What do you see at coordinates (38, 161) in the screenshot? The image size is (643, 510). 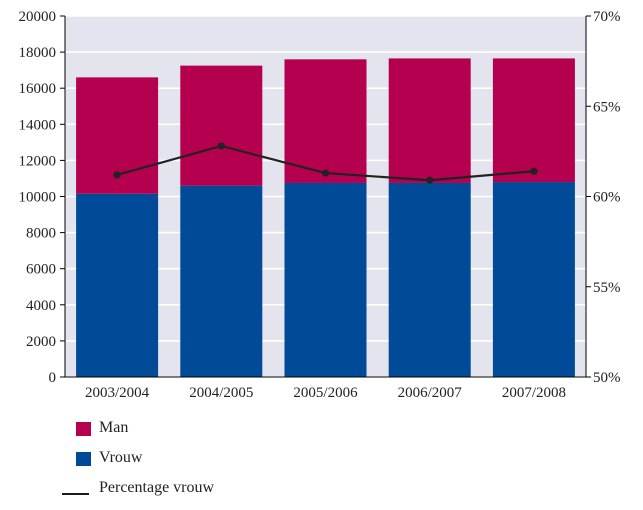 I see `y-tick-label: 12000` at bounding box center [38, 161].